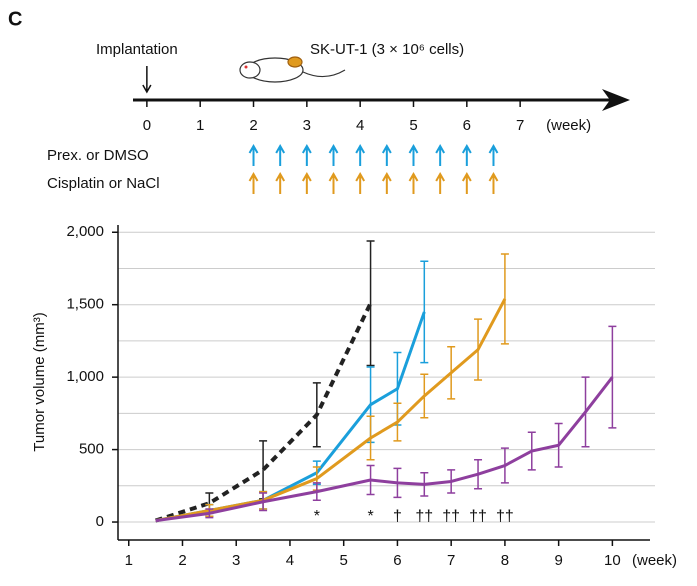  I want to click on timeline-tick-label: 0, so click(147, 125).